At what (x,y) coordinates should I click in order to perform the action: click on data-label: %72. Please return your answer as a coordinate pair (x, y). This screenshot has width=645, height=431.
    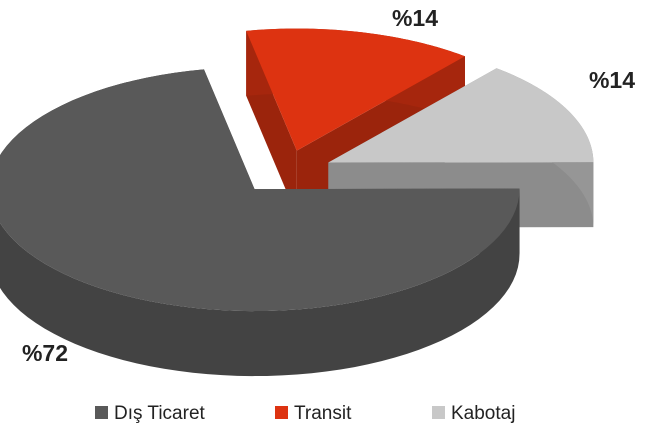
    Looking at the image, I should click on (45, 353).